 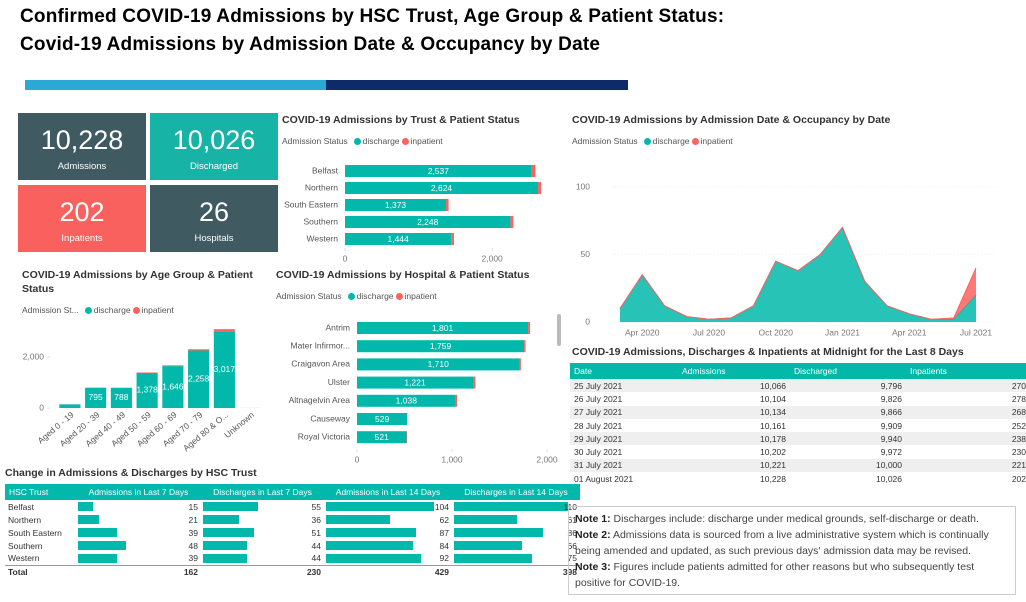 I want to click on kpi-label: Discharged, so click(x=214, y=166).